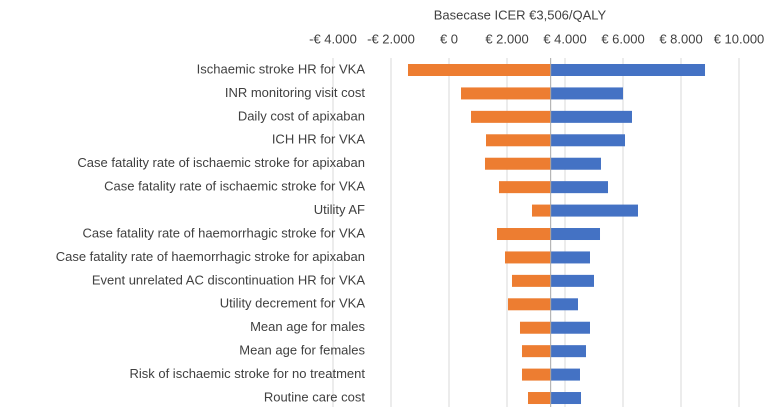  What do you see at coordinates (293, 303) in the screenshot?
I see `category-label: Utility decrement for VKA` at bounding box center [293, 303].